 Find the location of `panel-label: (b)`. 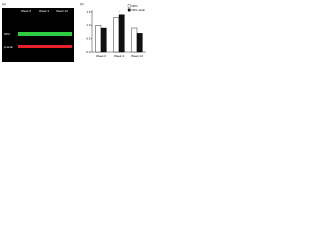

panel-label: (b) is located at coordinates (82, 4).